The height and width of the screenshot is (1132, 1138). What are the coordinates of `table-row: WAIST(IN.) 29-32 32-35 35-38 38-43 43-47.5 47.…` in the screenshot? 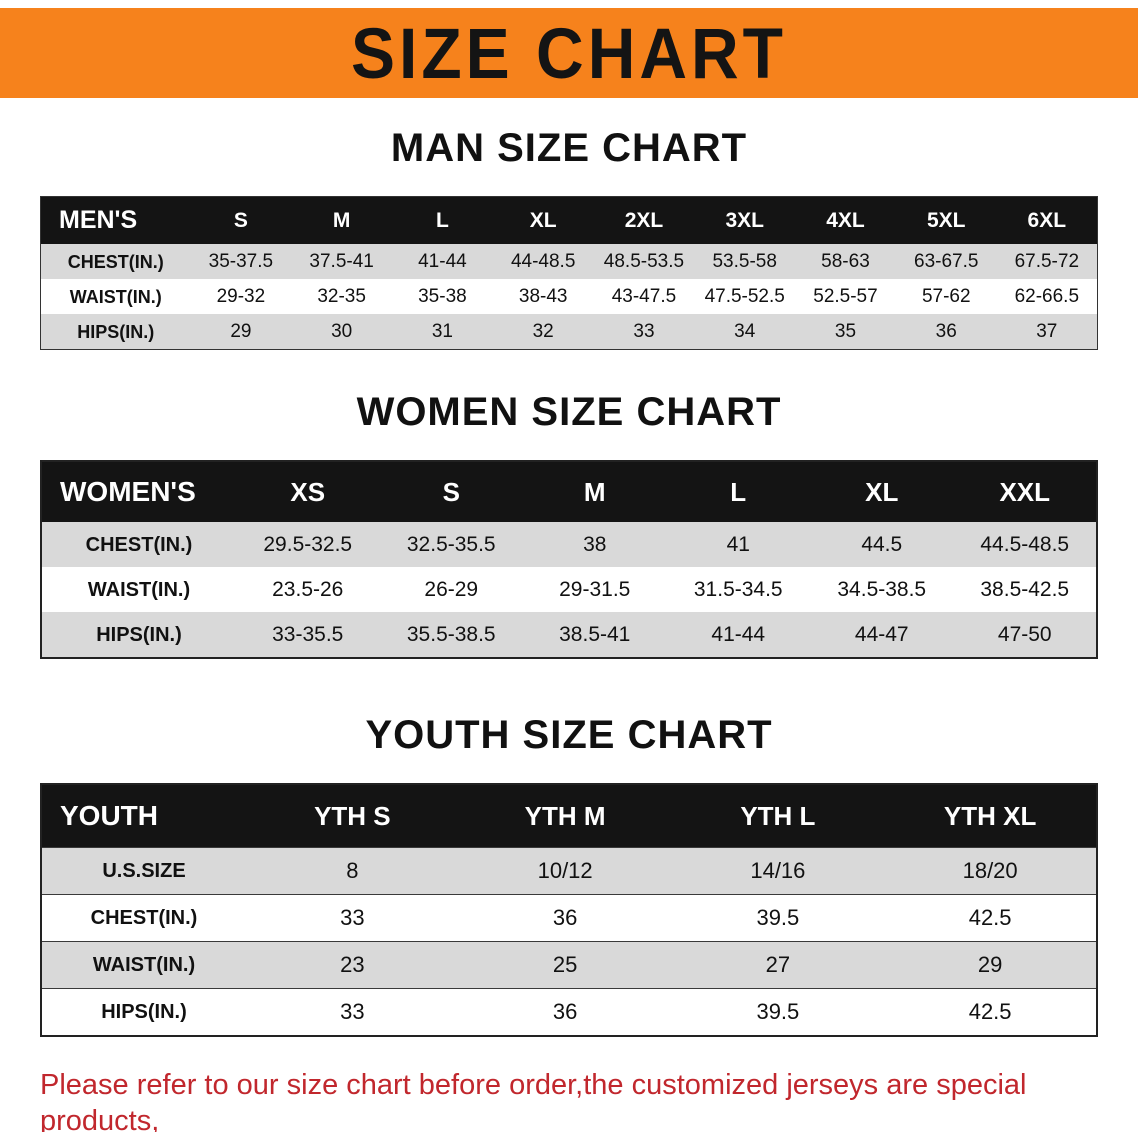 It's located at (569, 296).